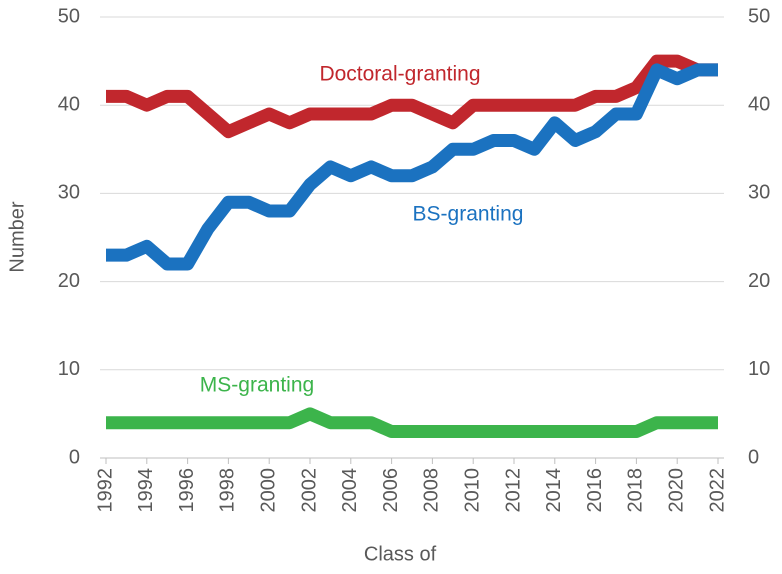 This screenshot has width=782, height=574. Describe the element at coordinates (105, 490) in the screenshot. I see `x-tick-label: 1992` at that location.